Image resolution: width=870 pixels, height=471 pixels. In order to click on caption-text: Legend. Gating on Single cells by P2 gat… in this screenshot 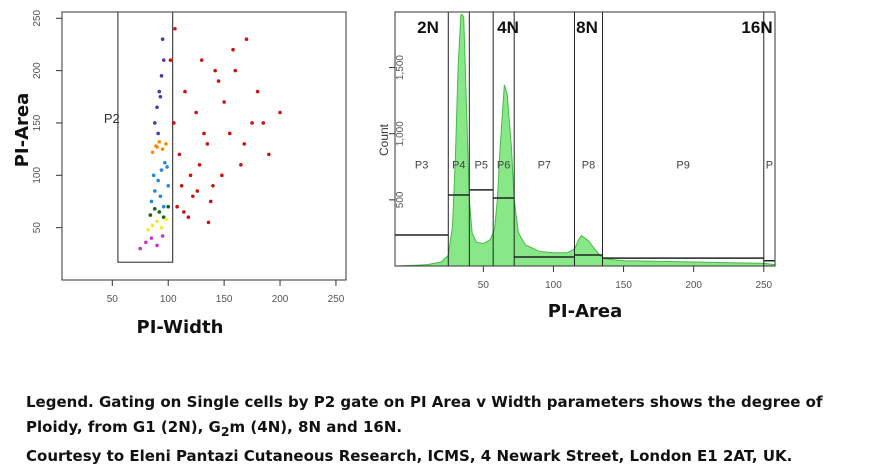, I will do `click(424, 414)`.